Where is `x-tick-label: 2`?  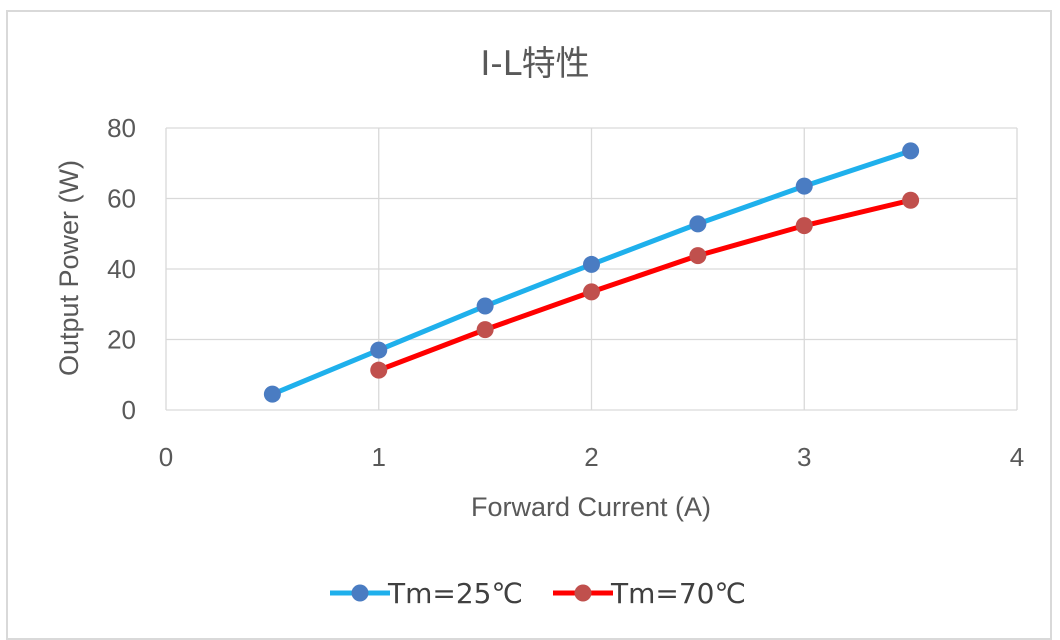 x-tick-label: 2 is located at coordinates (591, 457).